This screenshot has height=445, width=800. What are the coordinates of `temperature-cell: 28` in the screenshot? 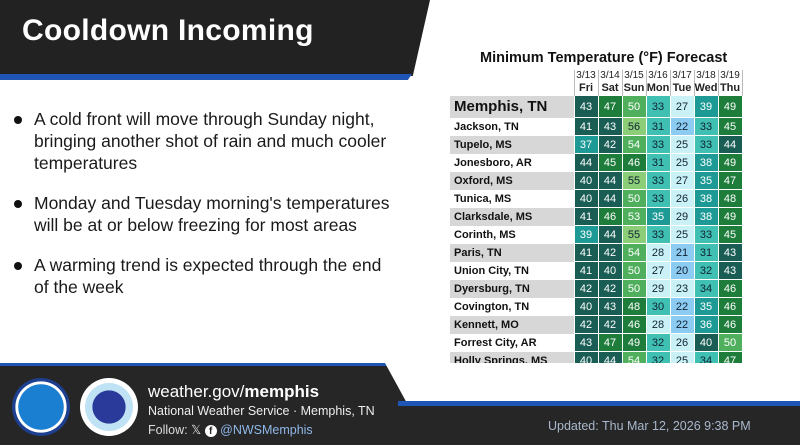 It's located at (658, 252).